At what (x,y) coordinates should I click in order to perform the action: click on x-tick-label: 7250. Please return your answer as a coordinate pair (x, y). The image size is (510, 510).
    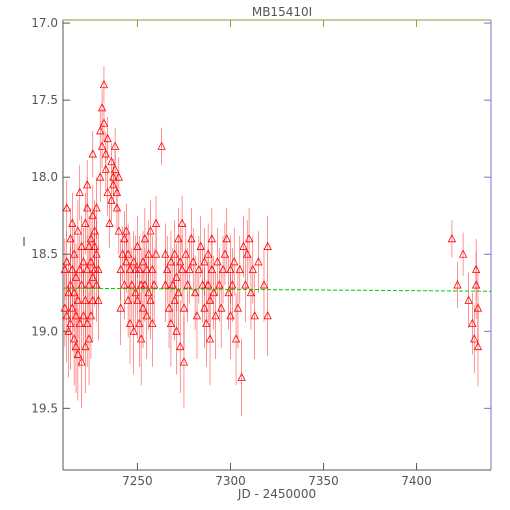
    Looking at the image, I should click on (137, 481).